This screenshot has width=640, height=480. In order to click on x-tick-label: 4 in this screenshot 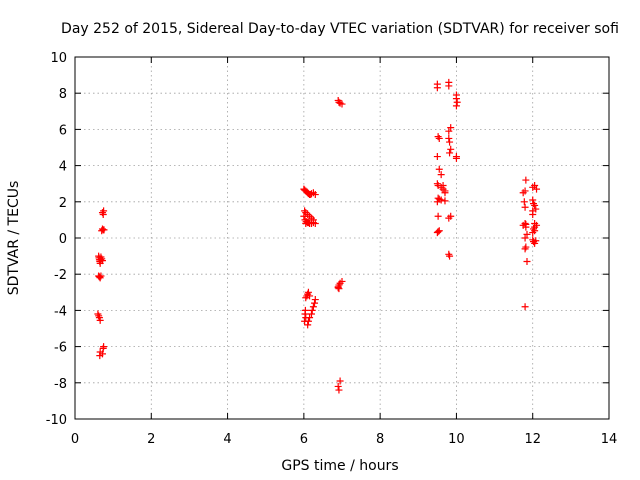, I will do `click(227, 439)`.